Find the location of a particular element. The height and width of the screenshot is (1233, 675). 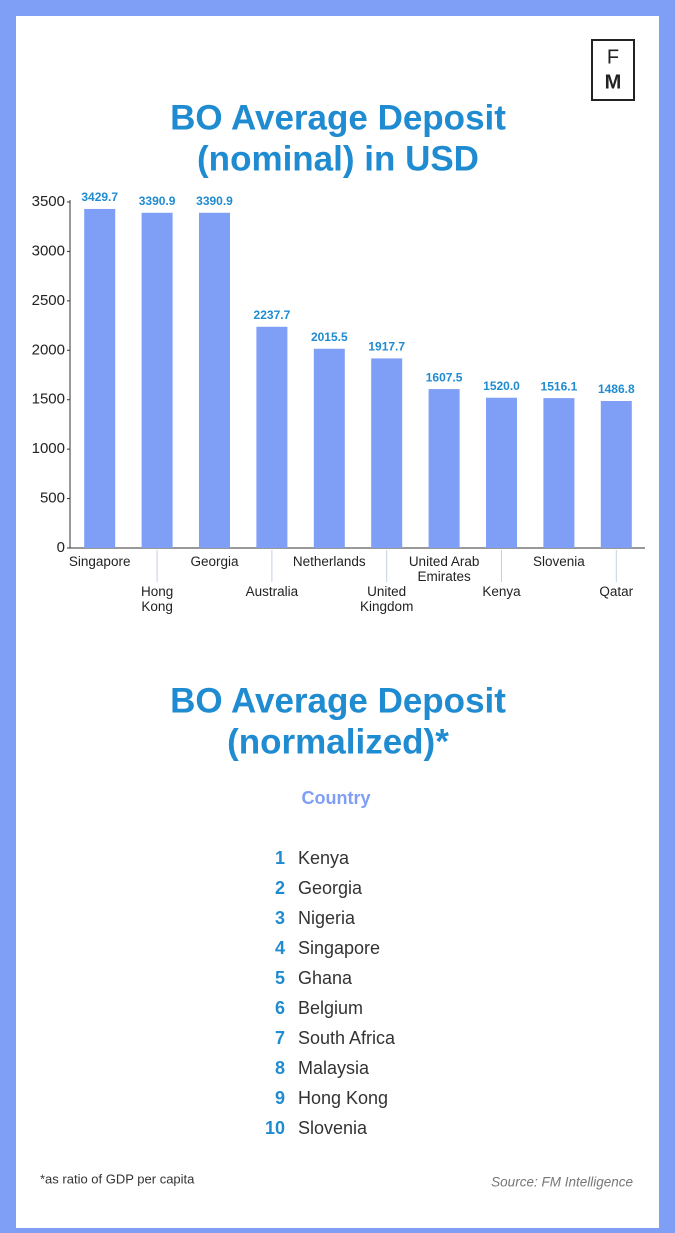

logo-top: F is located at coordinates (613, 57).